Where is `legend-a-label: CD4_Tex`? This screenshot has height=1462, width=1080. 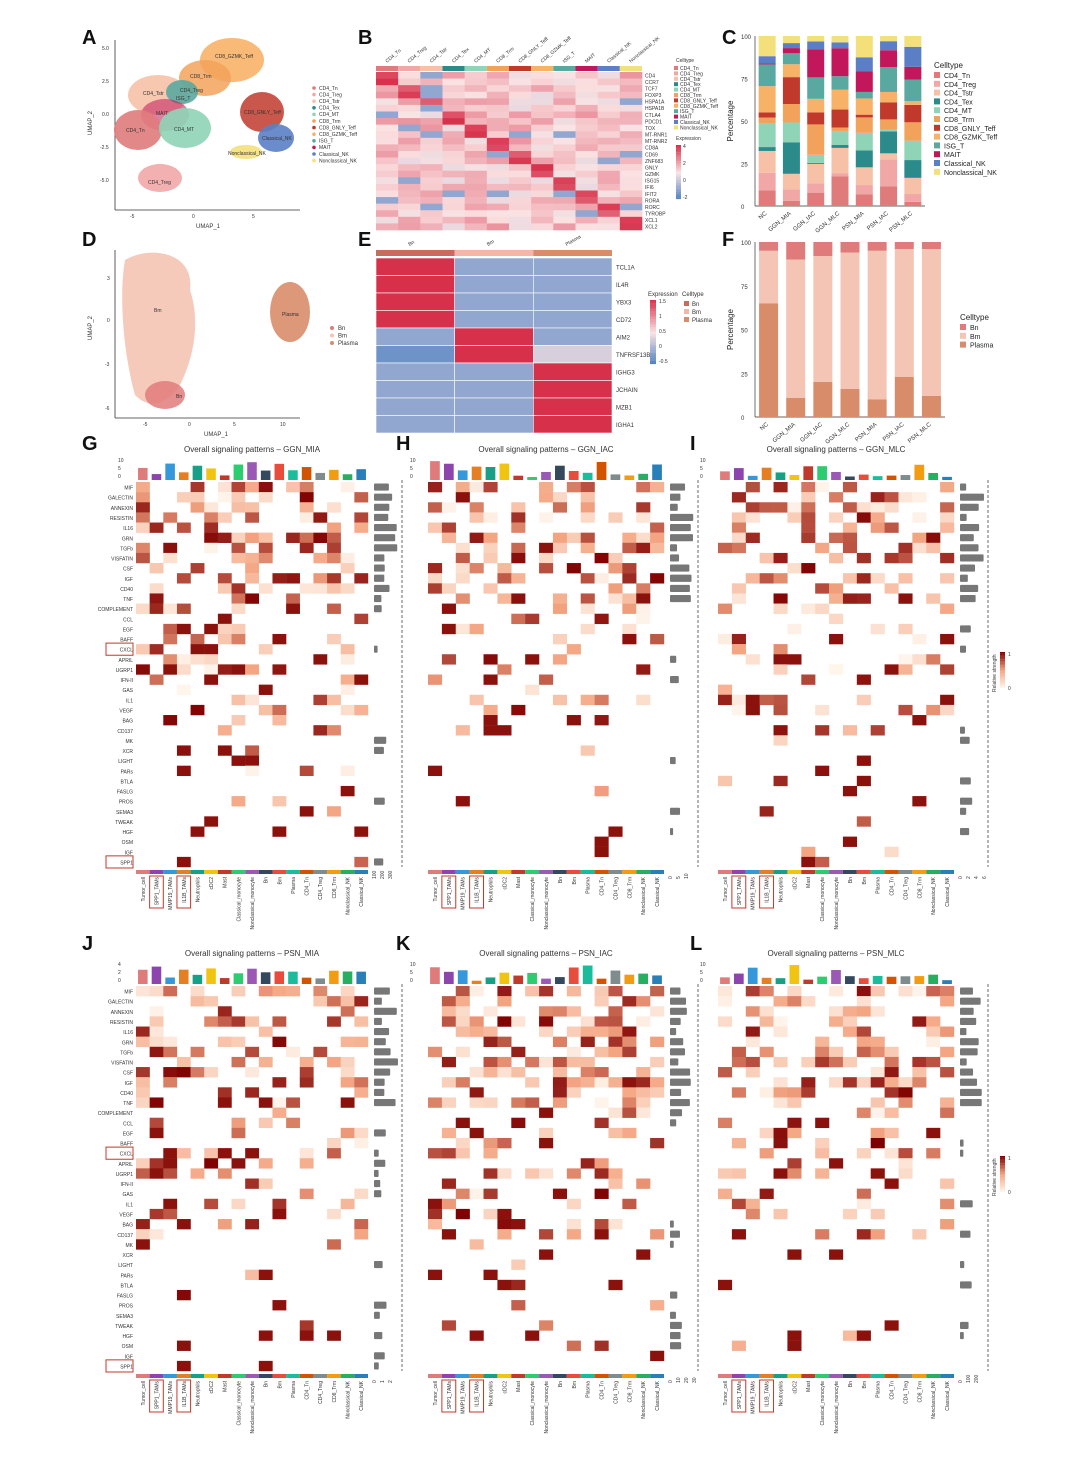 legend-a-label: CD4_Tex is located at coordinates (329, 109).